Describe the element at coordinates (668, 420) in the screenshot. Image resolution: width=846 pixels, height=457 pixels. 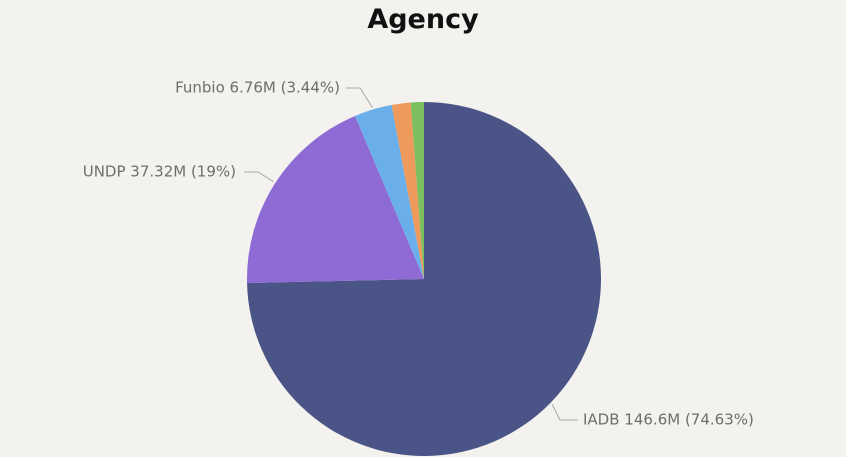
I see `data-label-iadb: IADB 146.6M (74.63%)` at that location.